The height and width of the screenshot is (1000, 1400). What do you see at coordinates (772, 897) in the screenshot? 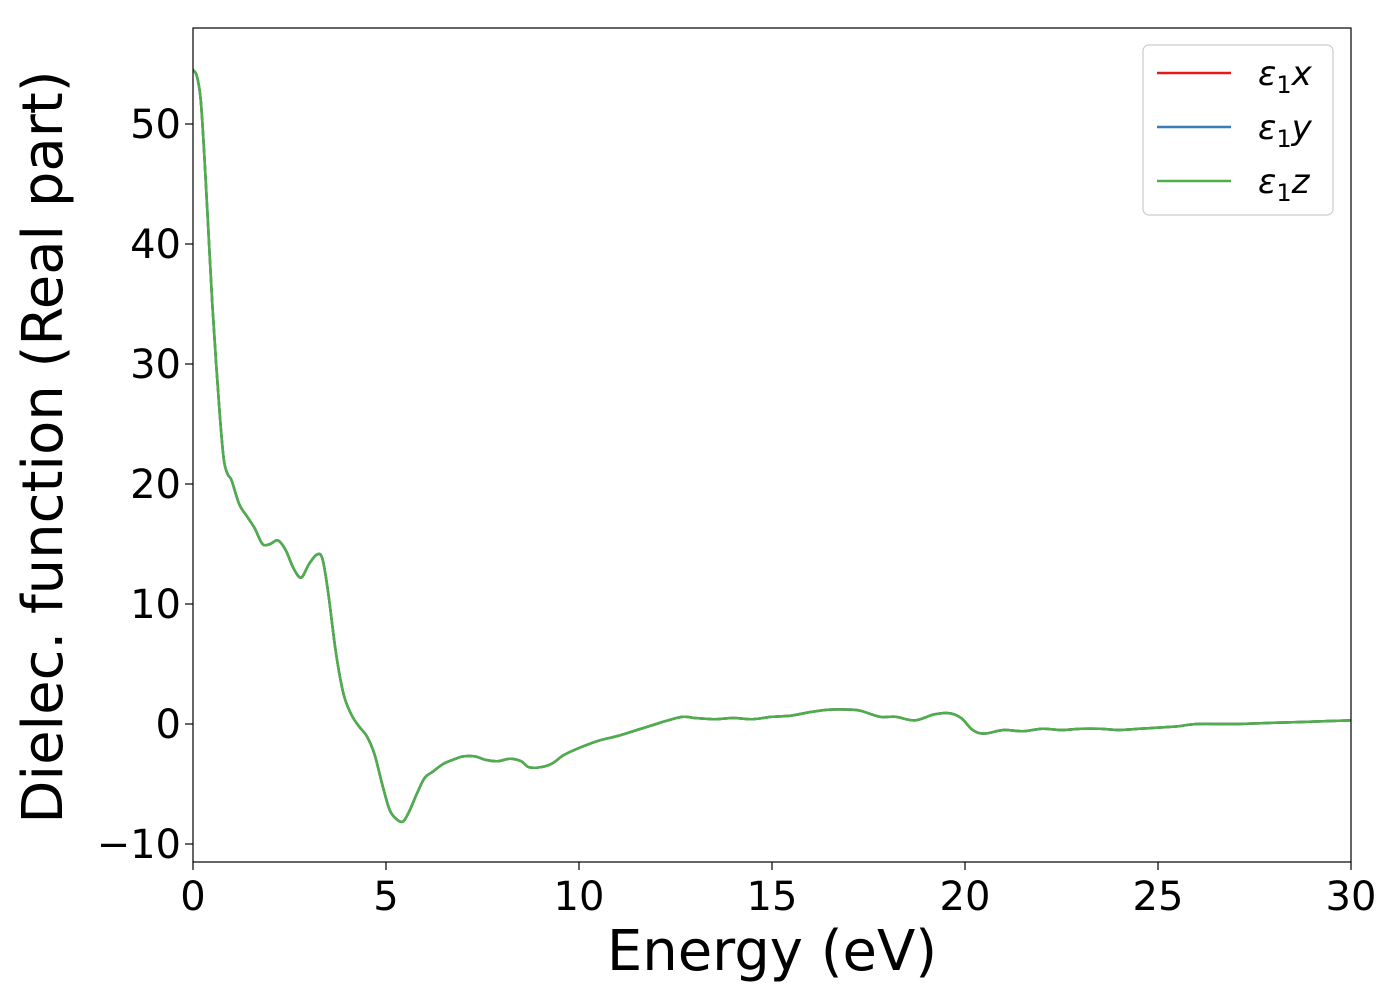
I see `x-tick-label: 15` at bounding box center [772, 897].